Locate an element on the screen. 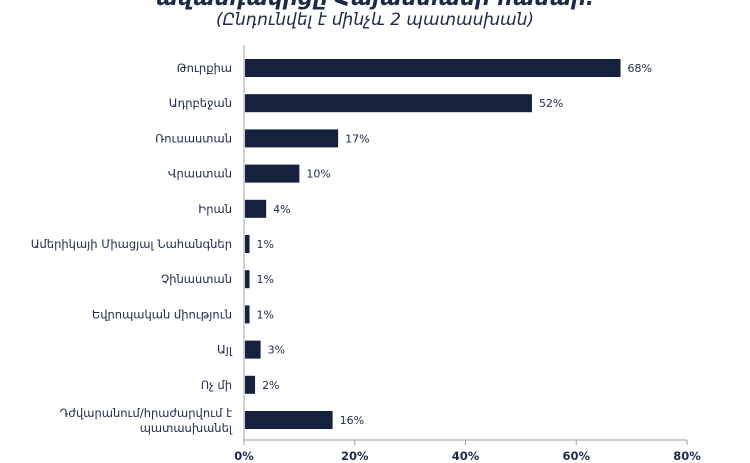 The width and height of the screenshot is (750, 463). category-label: Եվրոպական միություն is located at coordinates (162, 314).